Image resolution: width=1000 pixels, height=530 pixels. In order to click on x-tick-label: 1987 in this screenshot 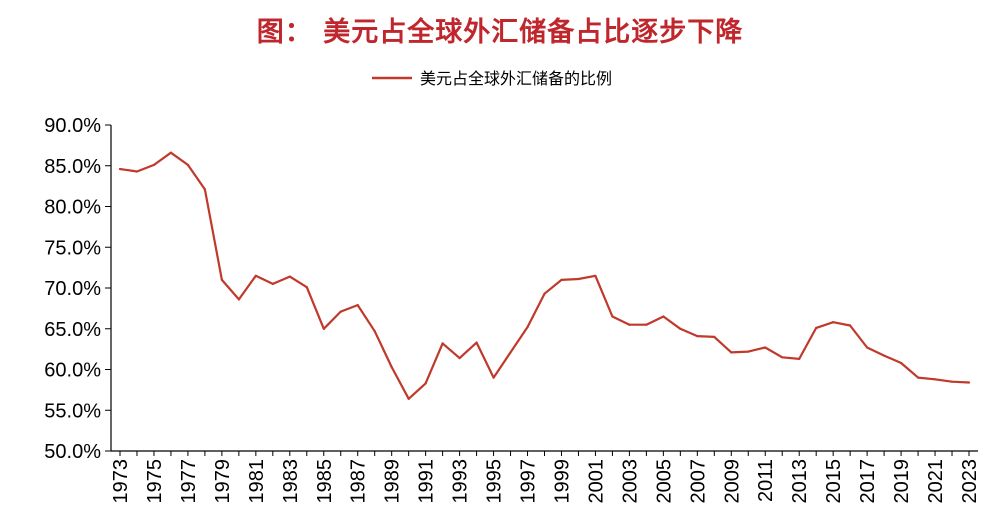, I will do `click(359, 481)`.